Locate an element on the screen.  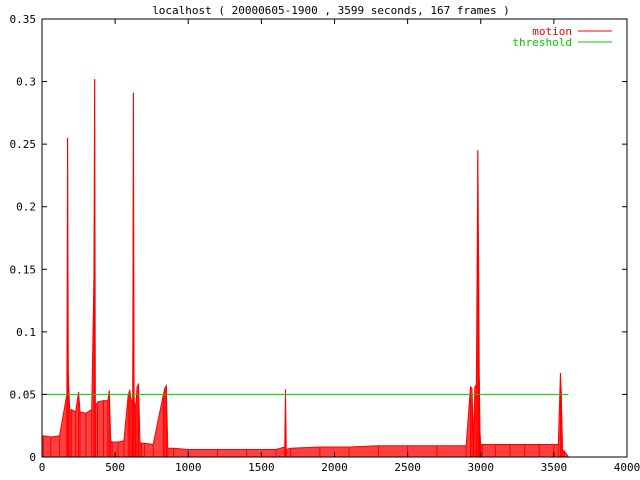
legend-label-threshold: threshold is located at coordinates (542, 42).